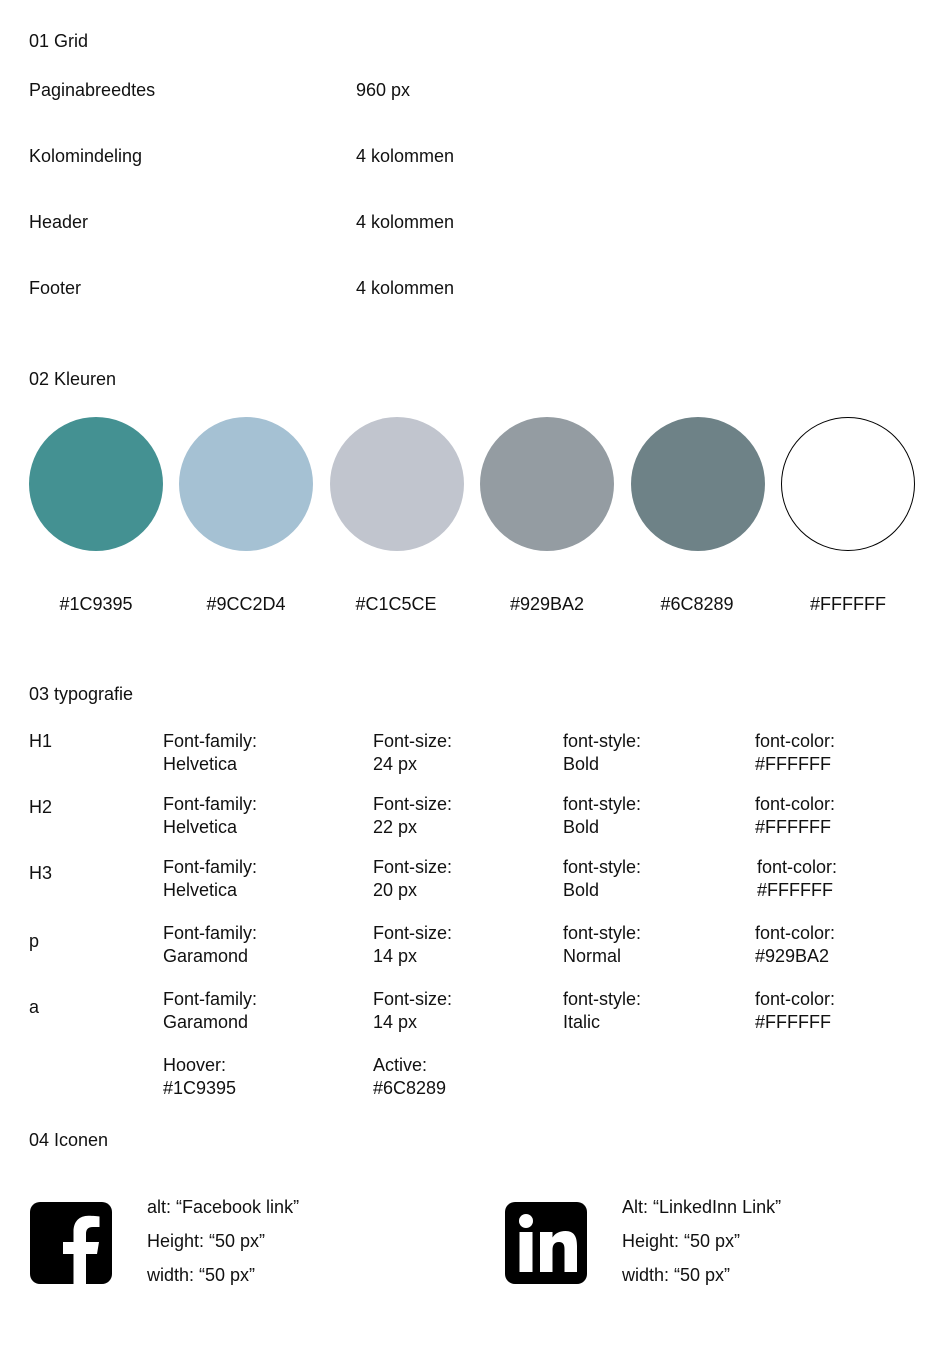 This screenshot has width=950, height=1346. Describe the element at coordinates (413, 944) in the screenshot. I see `typo-size-p: Font-size: 14 px` at that location.